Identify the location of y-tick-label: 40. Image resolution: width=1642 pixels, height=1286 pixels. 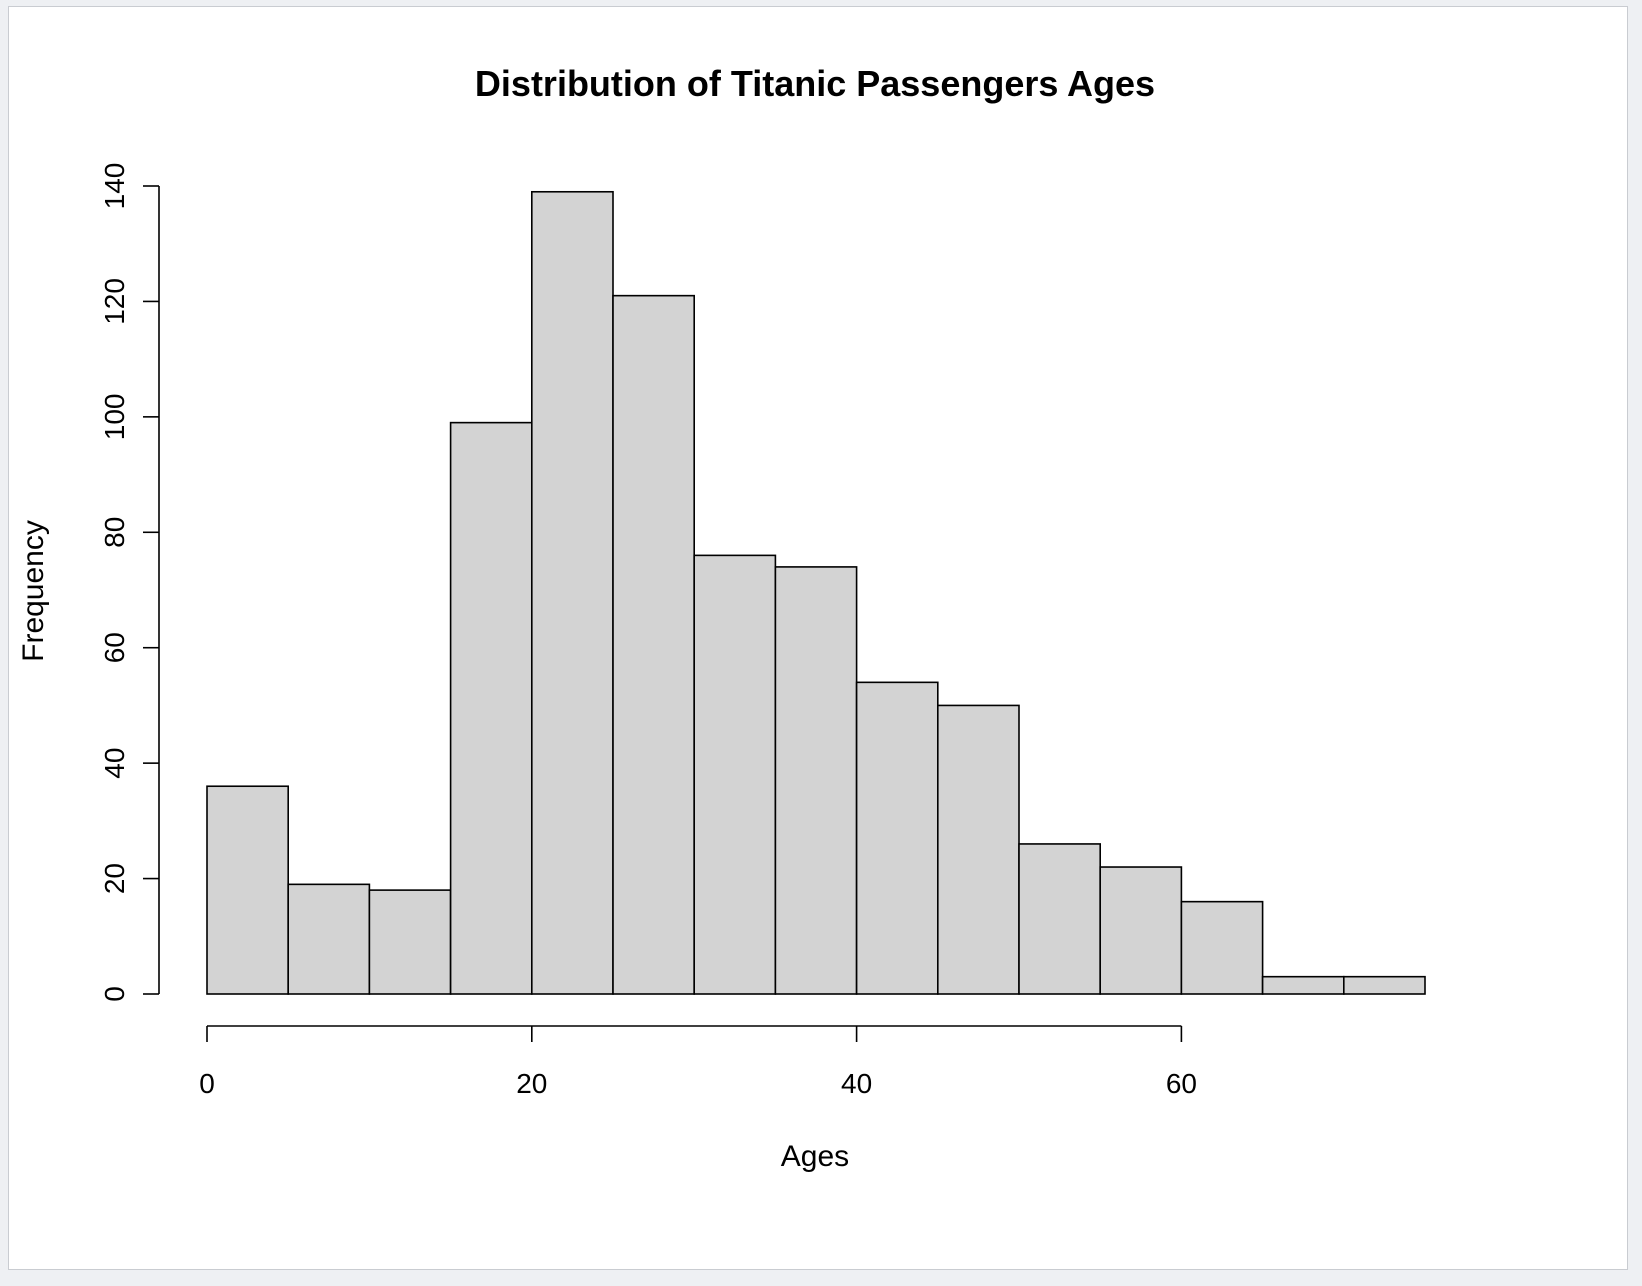
(114, 763).